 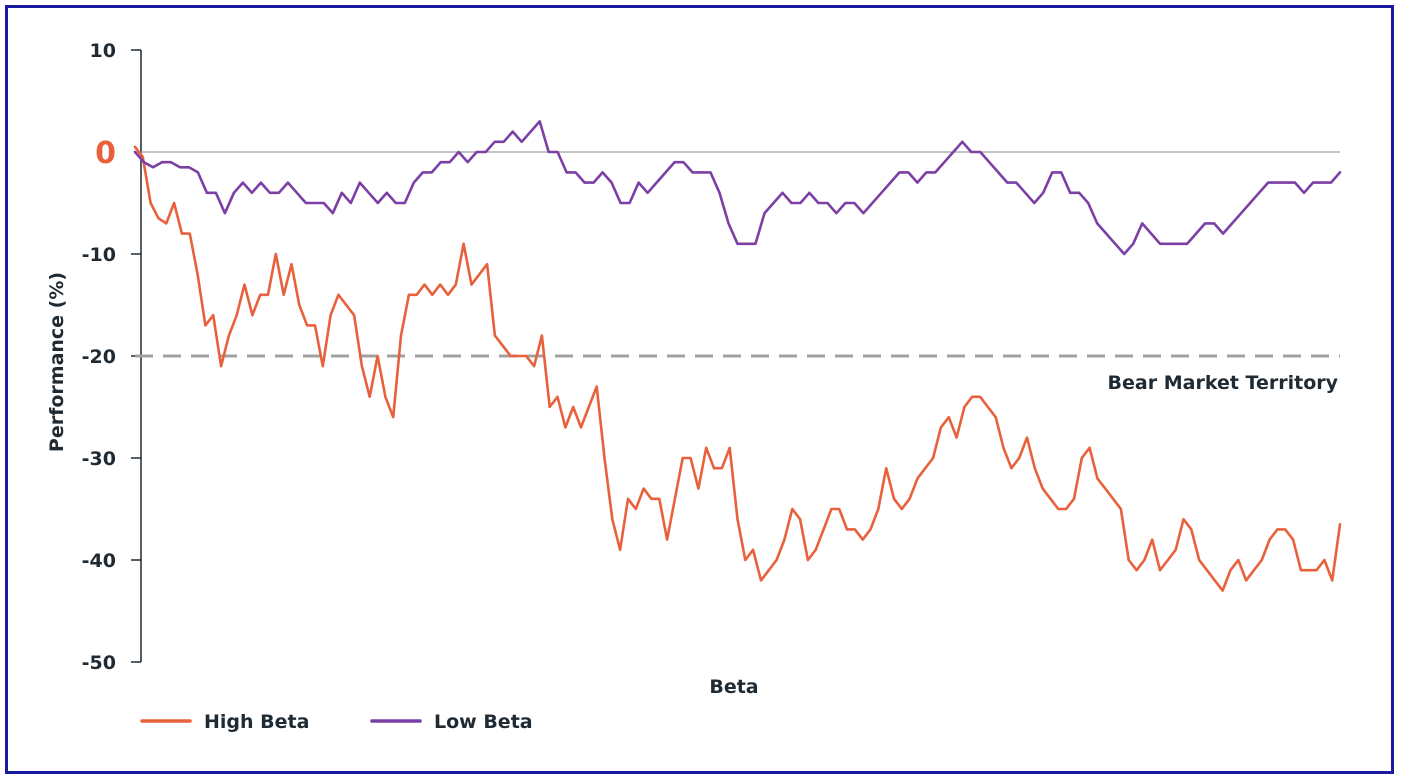 I want to click on legend: High Beta Low Beta, so click(x=336, y=722).